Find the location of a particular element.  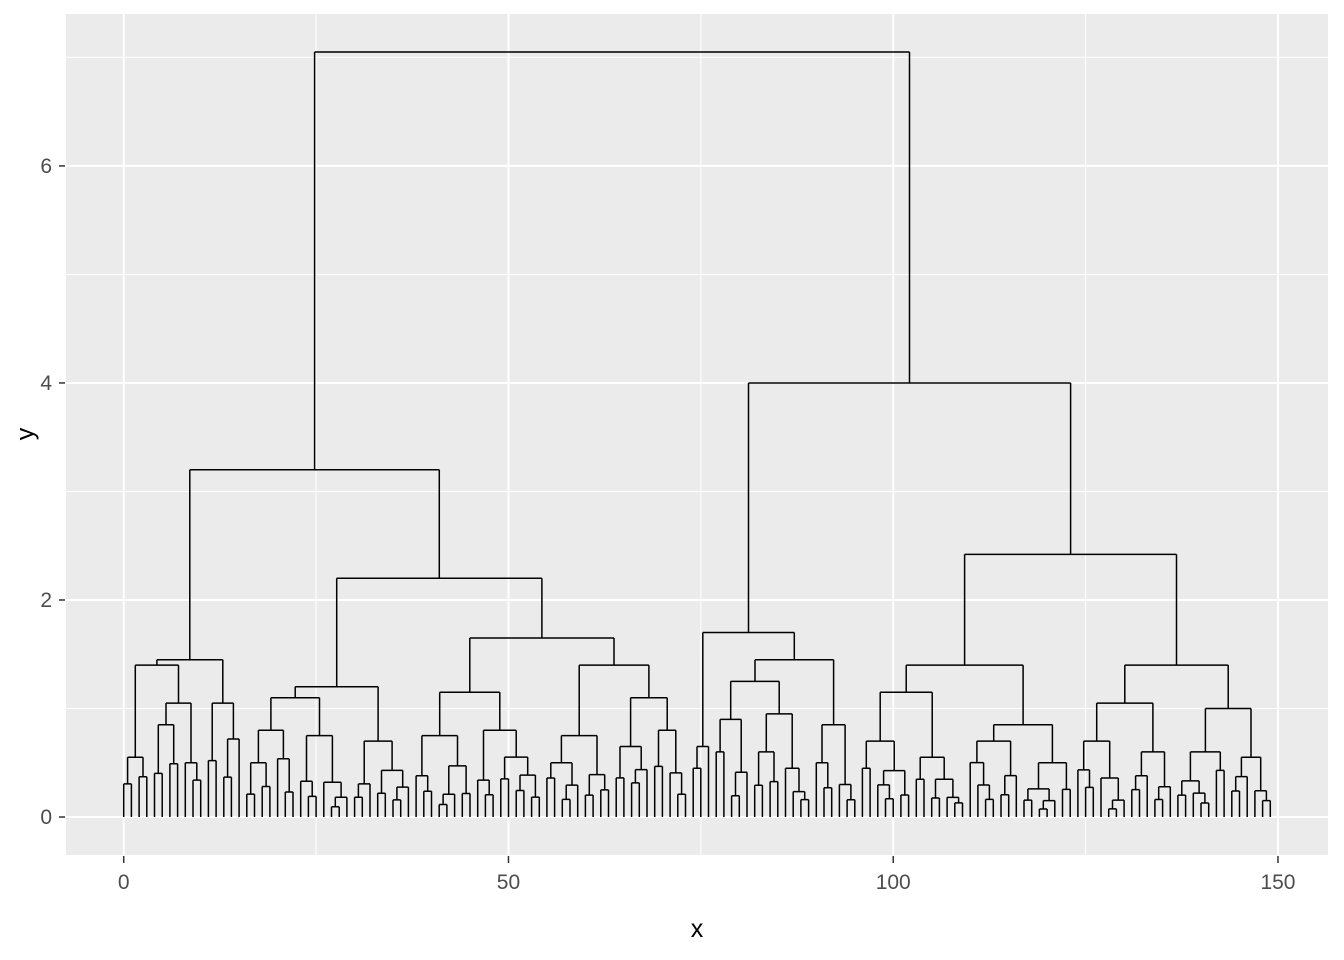

x-axis-title: x is located at coordinates (697, 929).